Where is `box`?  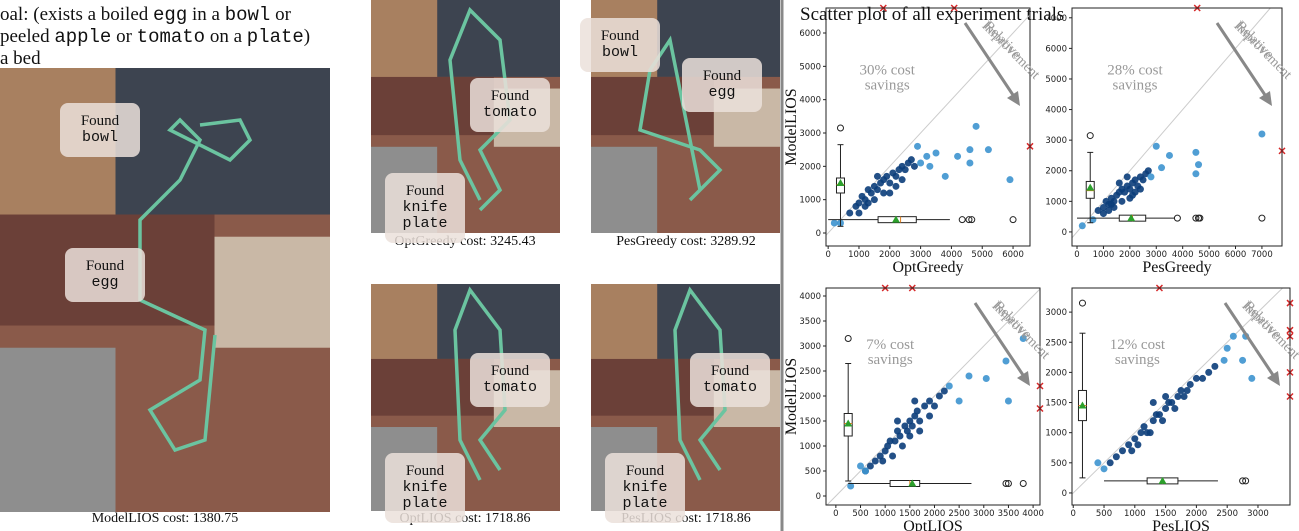 box is located at coordinates (905, 483).